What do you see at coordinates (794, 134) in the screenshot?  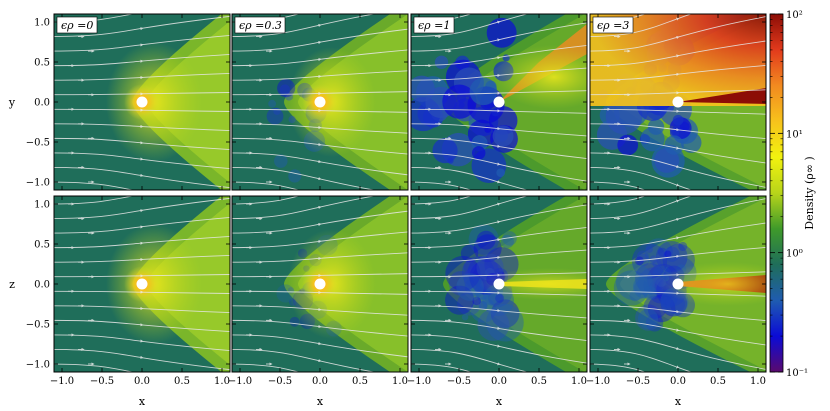 I see `colorbar-tick-label: 10¹` at bounding box center [794, 134].